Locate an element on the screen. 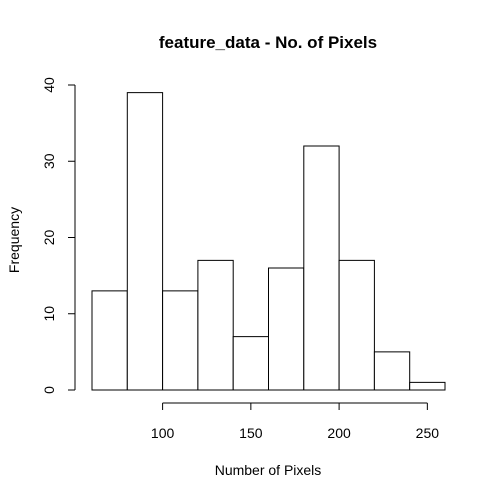 The width and height of the screenshot is (500, 500). y-tick-label: 0 is located at coordinates (49, 390).